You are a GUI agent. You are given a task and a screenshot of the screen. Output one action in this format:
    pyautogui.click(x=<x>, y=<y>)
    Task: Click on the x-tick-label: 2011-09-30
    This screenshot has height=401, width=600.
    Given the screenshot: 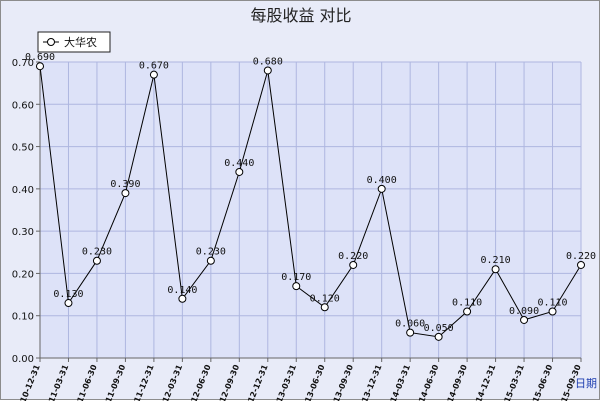 What is the action you would take?
    pyautogui.click(x=114, y=382)
    